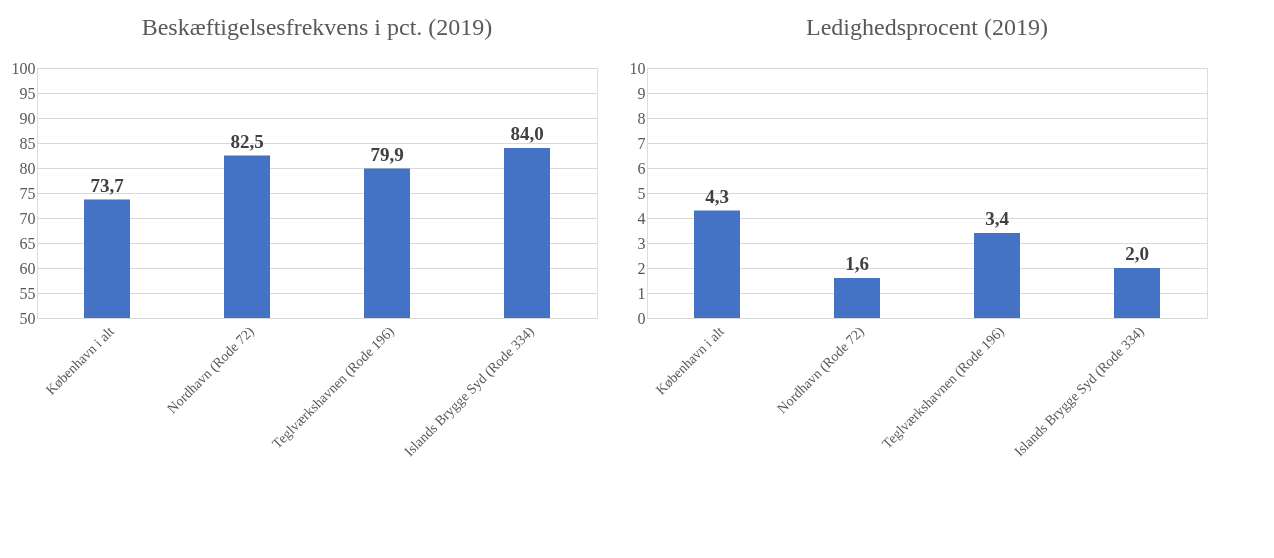  What do you see at coordinates (641, 93) in the screenshot?
I see `y-tick-label: 9` at bounding box center [641, 93].